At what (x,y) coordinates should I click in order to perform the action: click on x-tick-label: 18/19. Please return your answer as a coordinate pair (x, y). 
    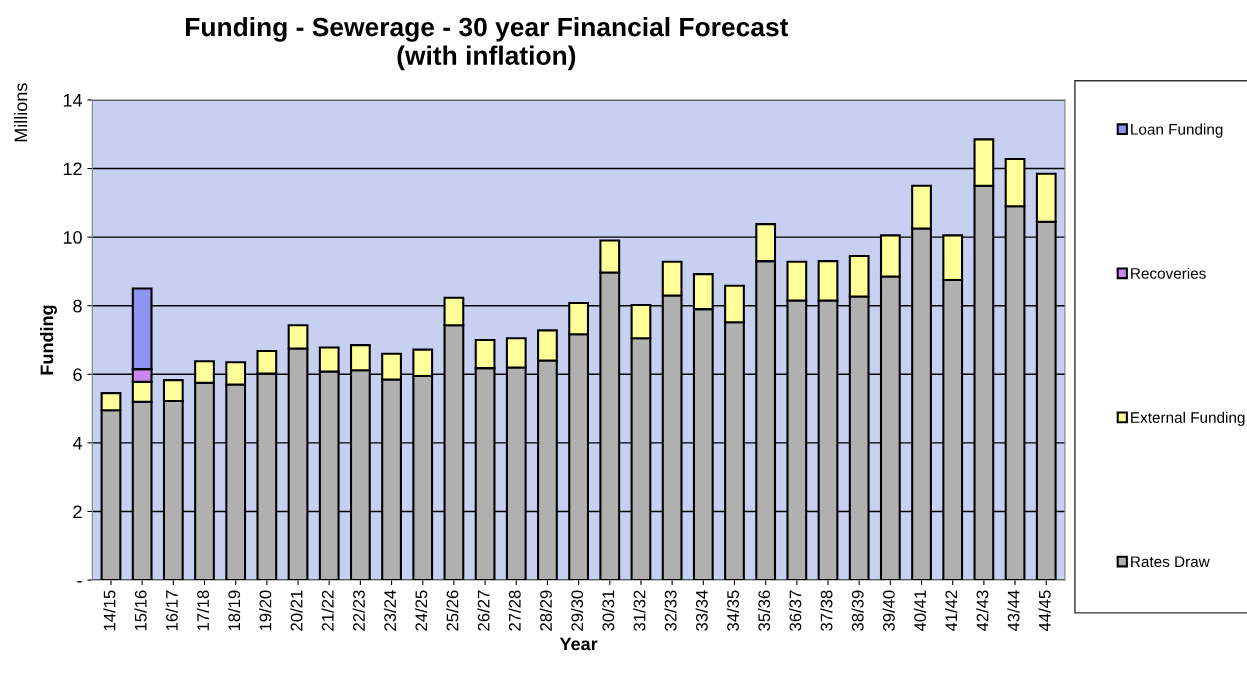
    Looking at the image, I should click on (234, 610).